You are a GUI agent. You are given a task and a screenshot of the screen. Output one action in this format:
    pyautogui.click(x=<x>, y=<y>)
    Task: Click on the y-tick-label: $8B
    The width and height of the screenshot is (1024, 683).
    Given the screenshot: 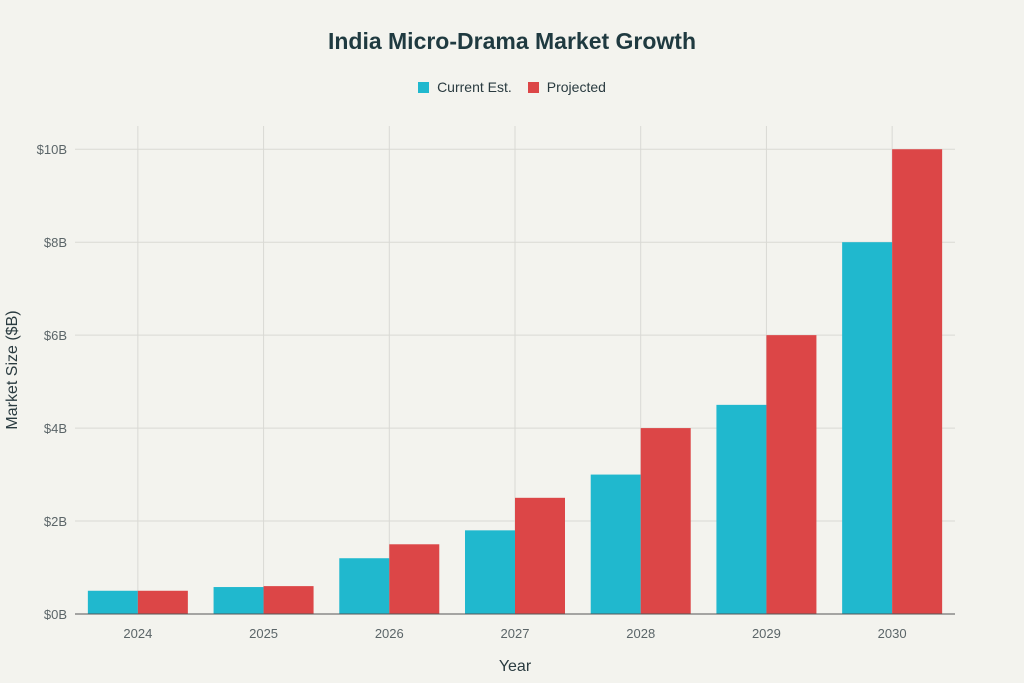 What is the action you would take?
    pyautogui.click(x=55, y=242)
    